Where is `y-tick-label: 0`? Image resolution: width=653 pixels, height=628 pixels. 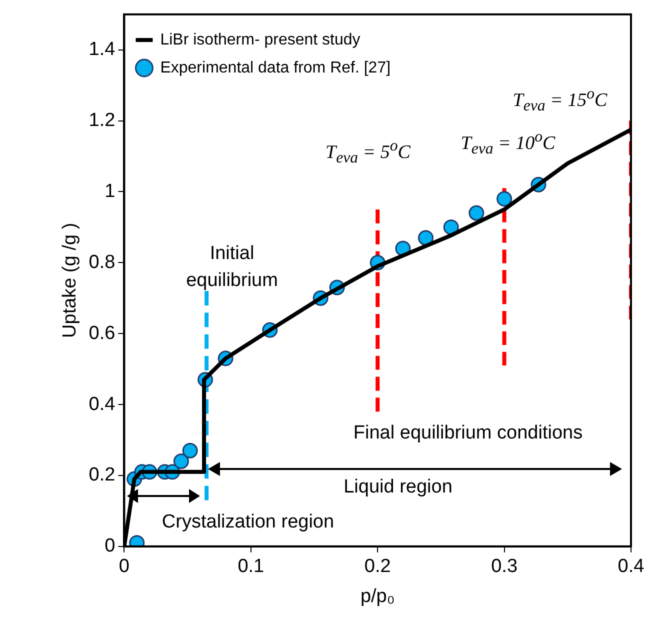 y-tick-label: 0 is located at coordinates (110, 546).